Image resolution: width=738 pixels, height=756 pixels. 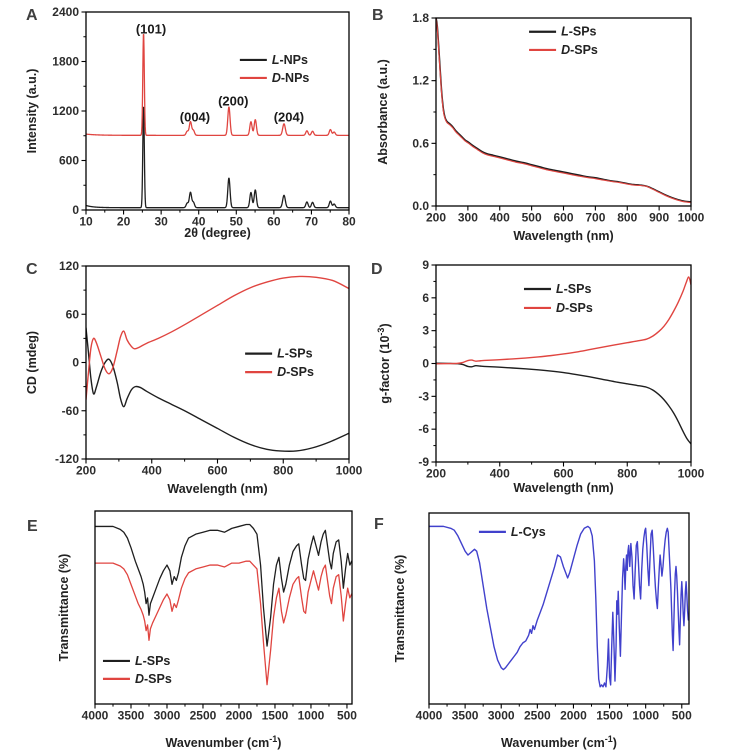 What do you see at coordinates (425, 265) in the screenshot?
I see `svg-text: 9` at bounding box center [425, 265].